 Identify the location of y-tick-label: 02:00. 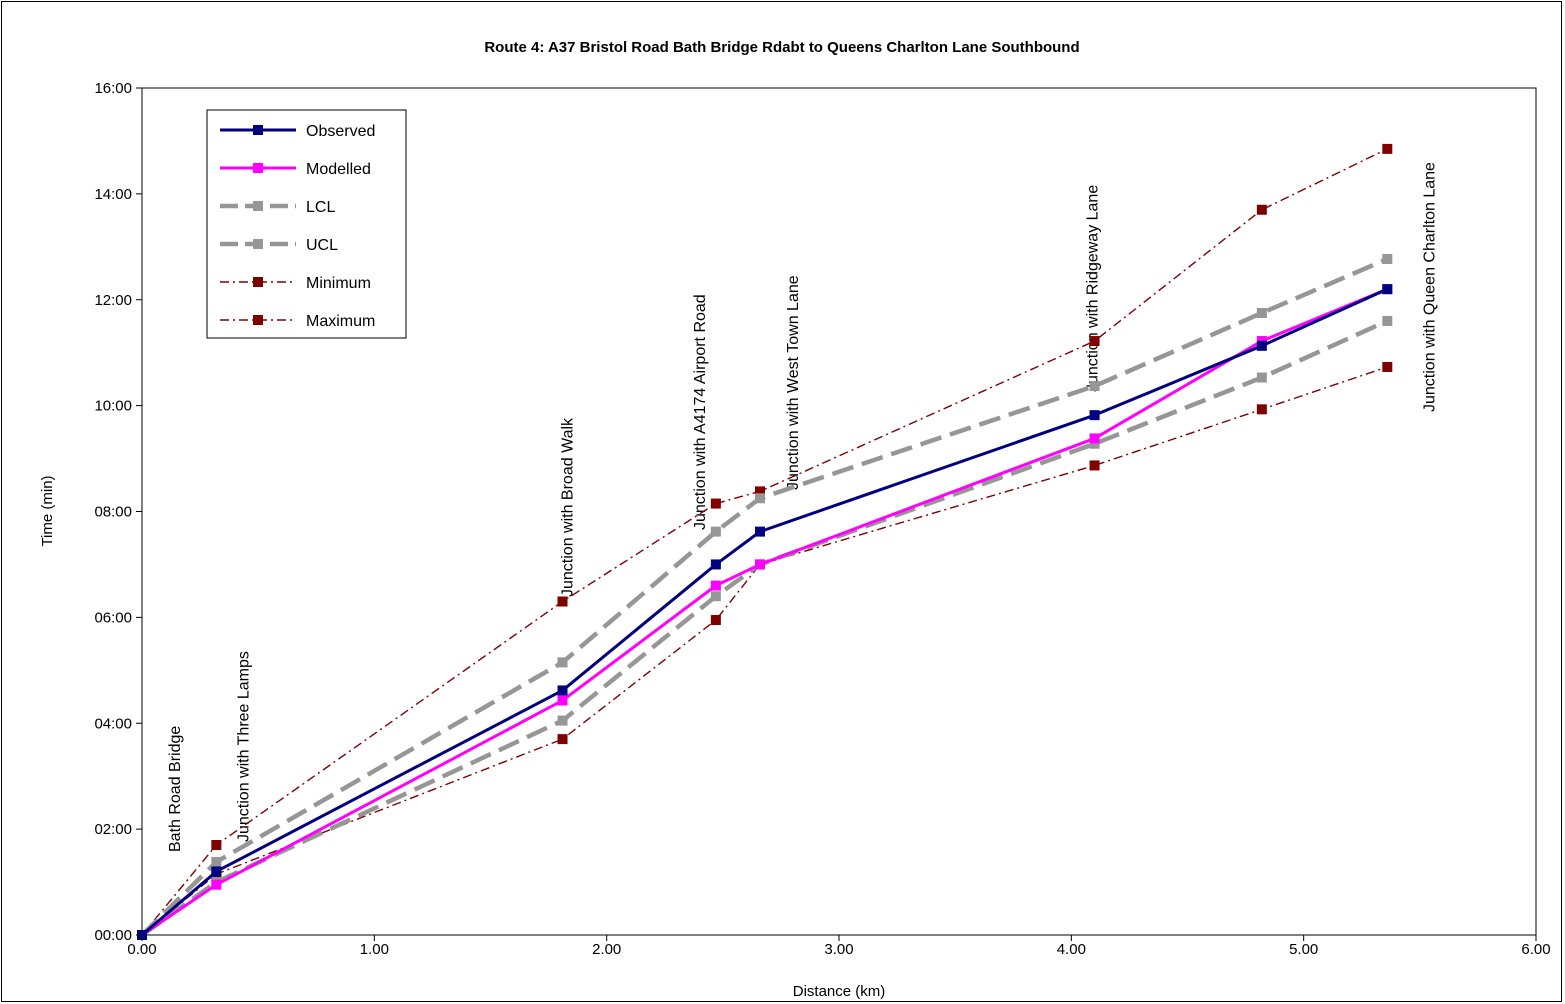
(113, 829).